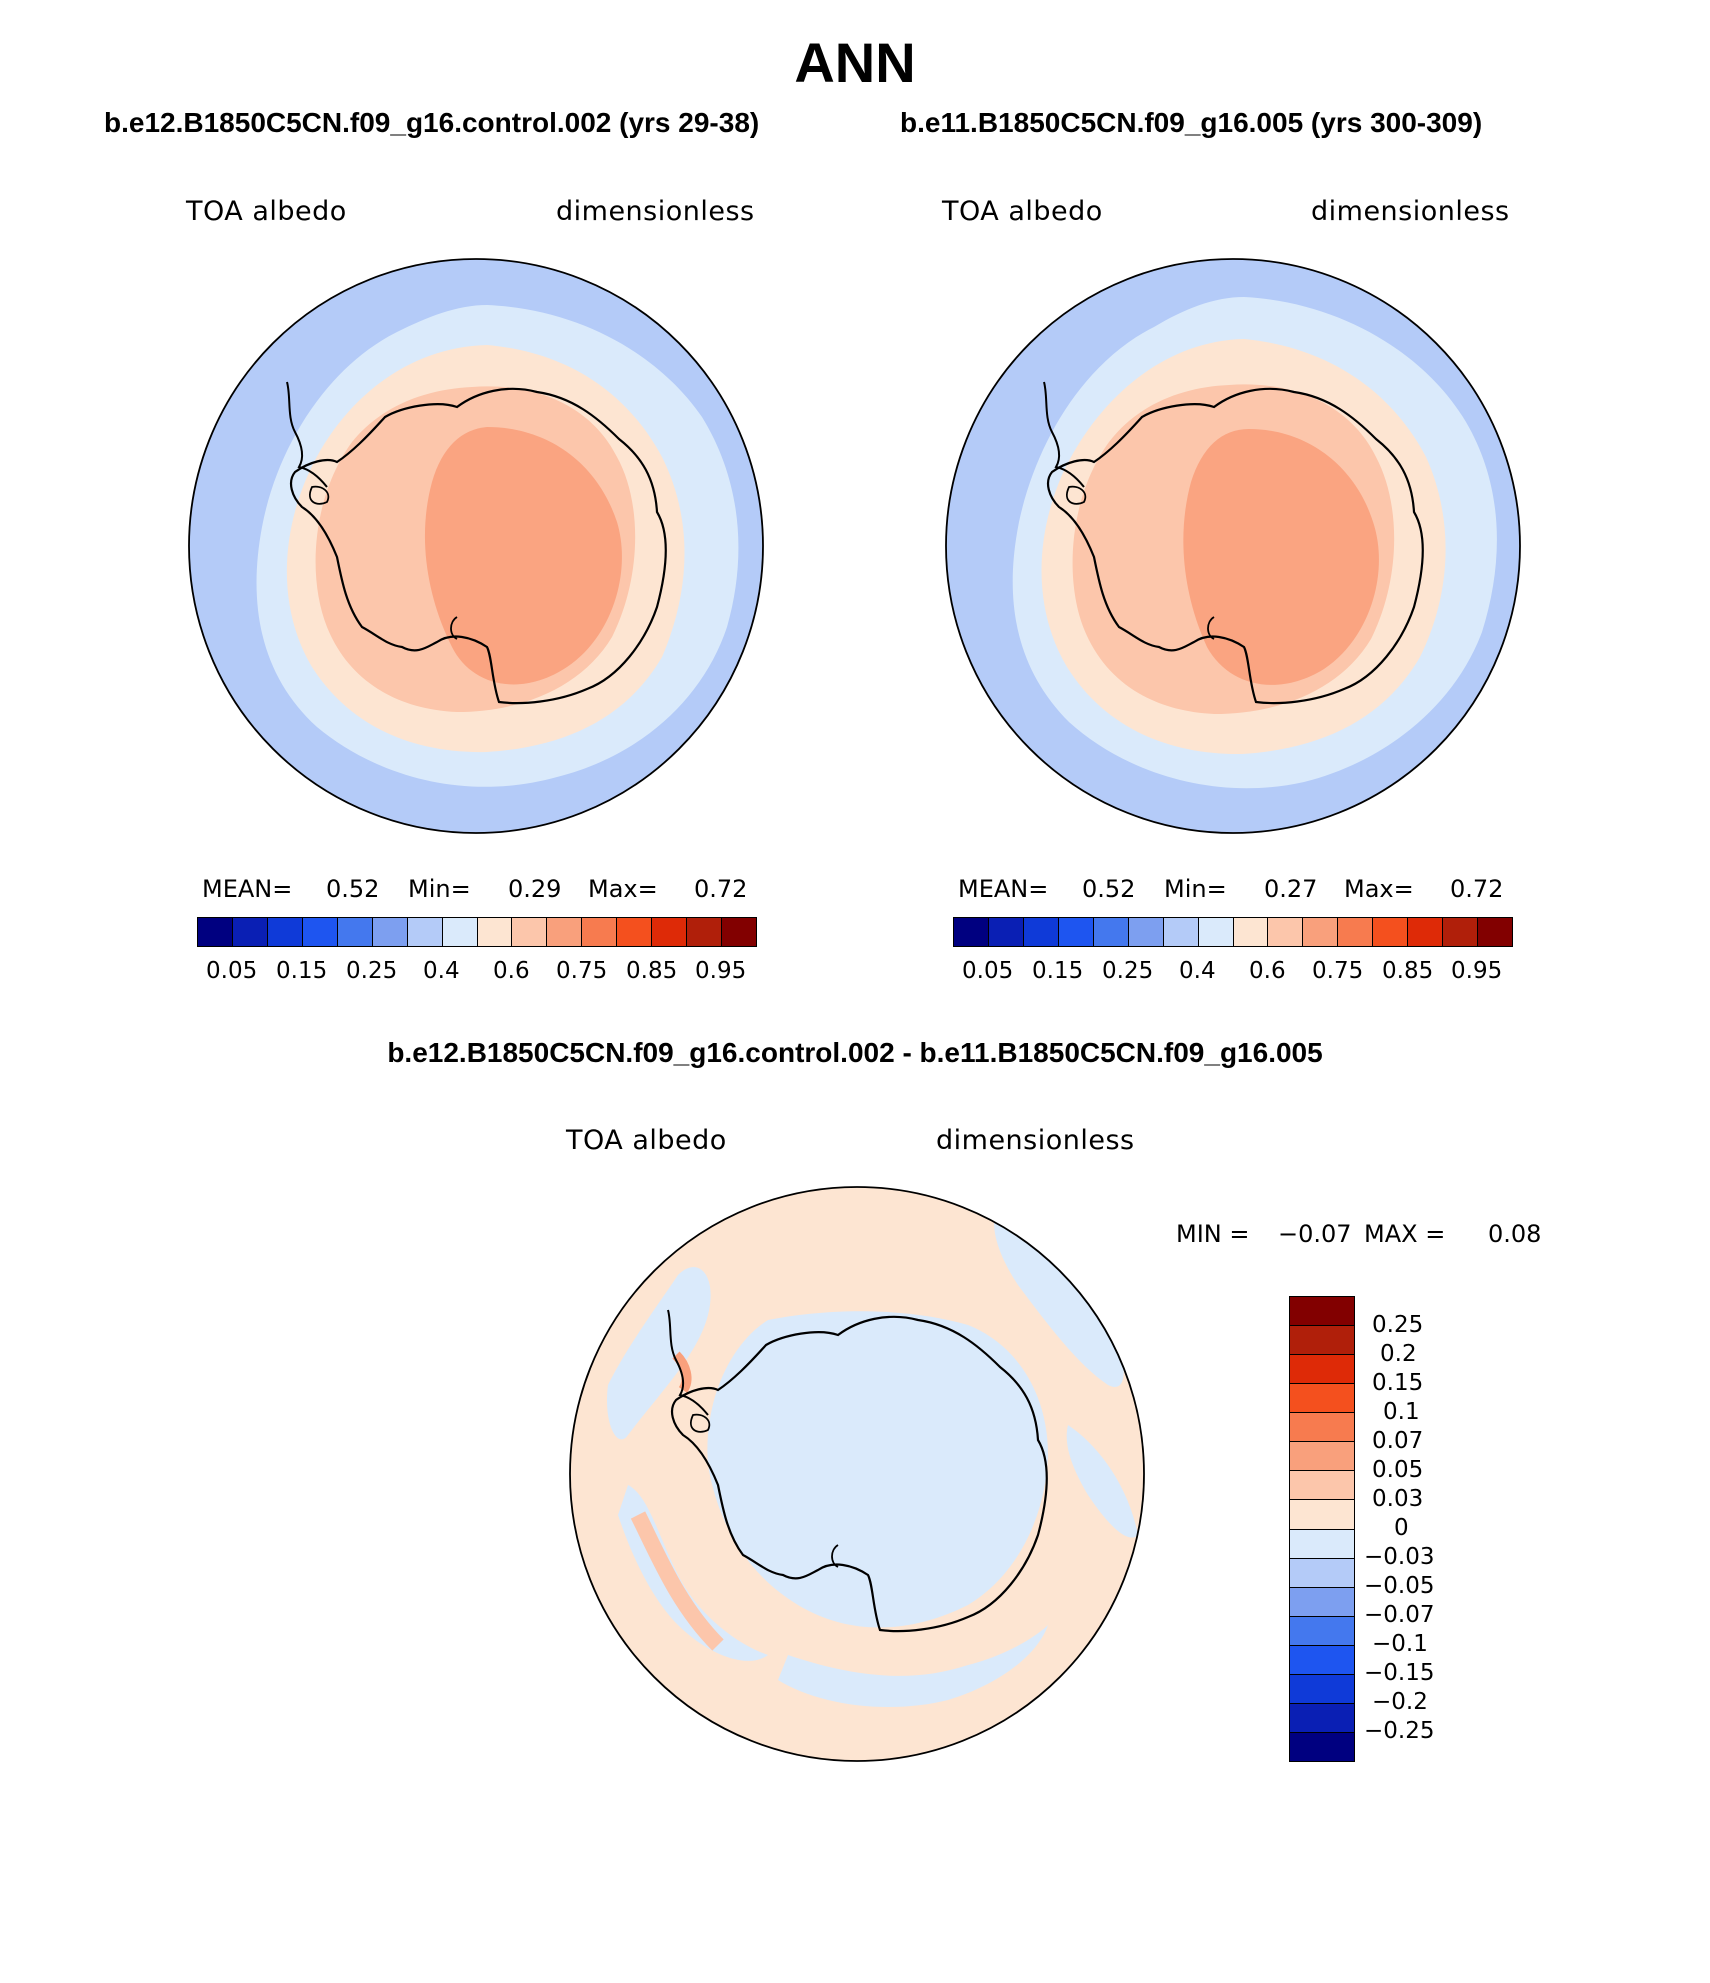  What do you see at coordinates (232, 971) in the screenshot?
I see `panel-1-colorbar-tick: 0.05` at bounding box center [232, 971].